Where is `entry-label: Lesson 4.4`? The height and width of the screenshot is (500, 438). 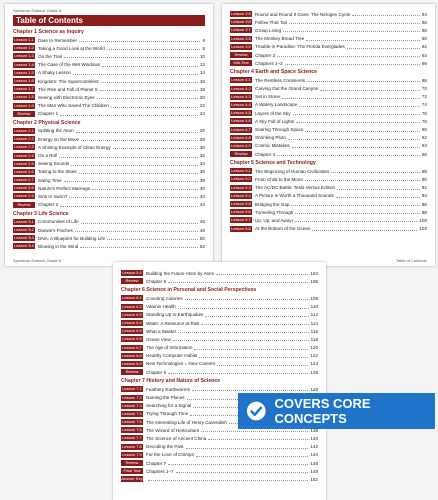 entry-label: Lesson 4.4 is located at coordinates (241, 104).